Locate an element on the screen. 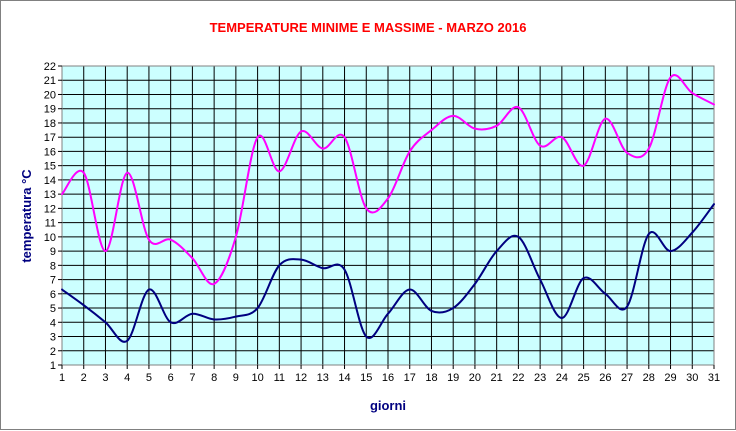 This screenshot has width=736, height=431. x-tick-label: 29 is located at coordinates (670, 378).